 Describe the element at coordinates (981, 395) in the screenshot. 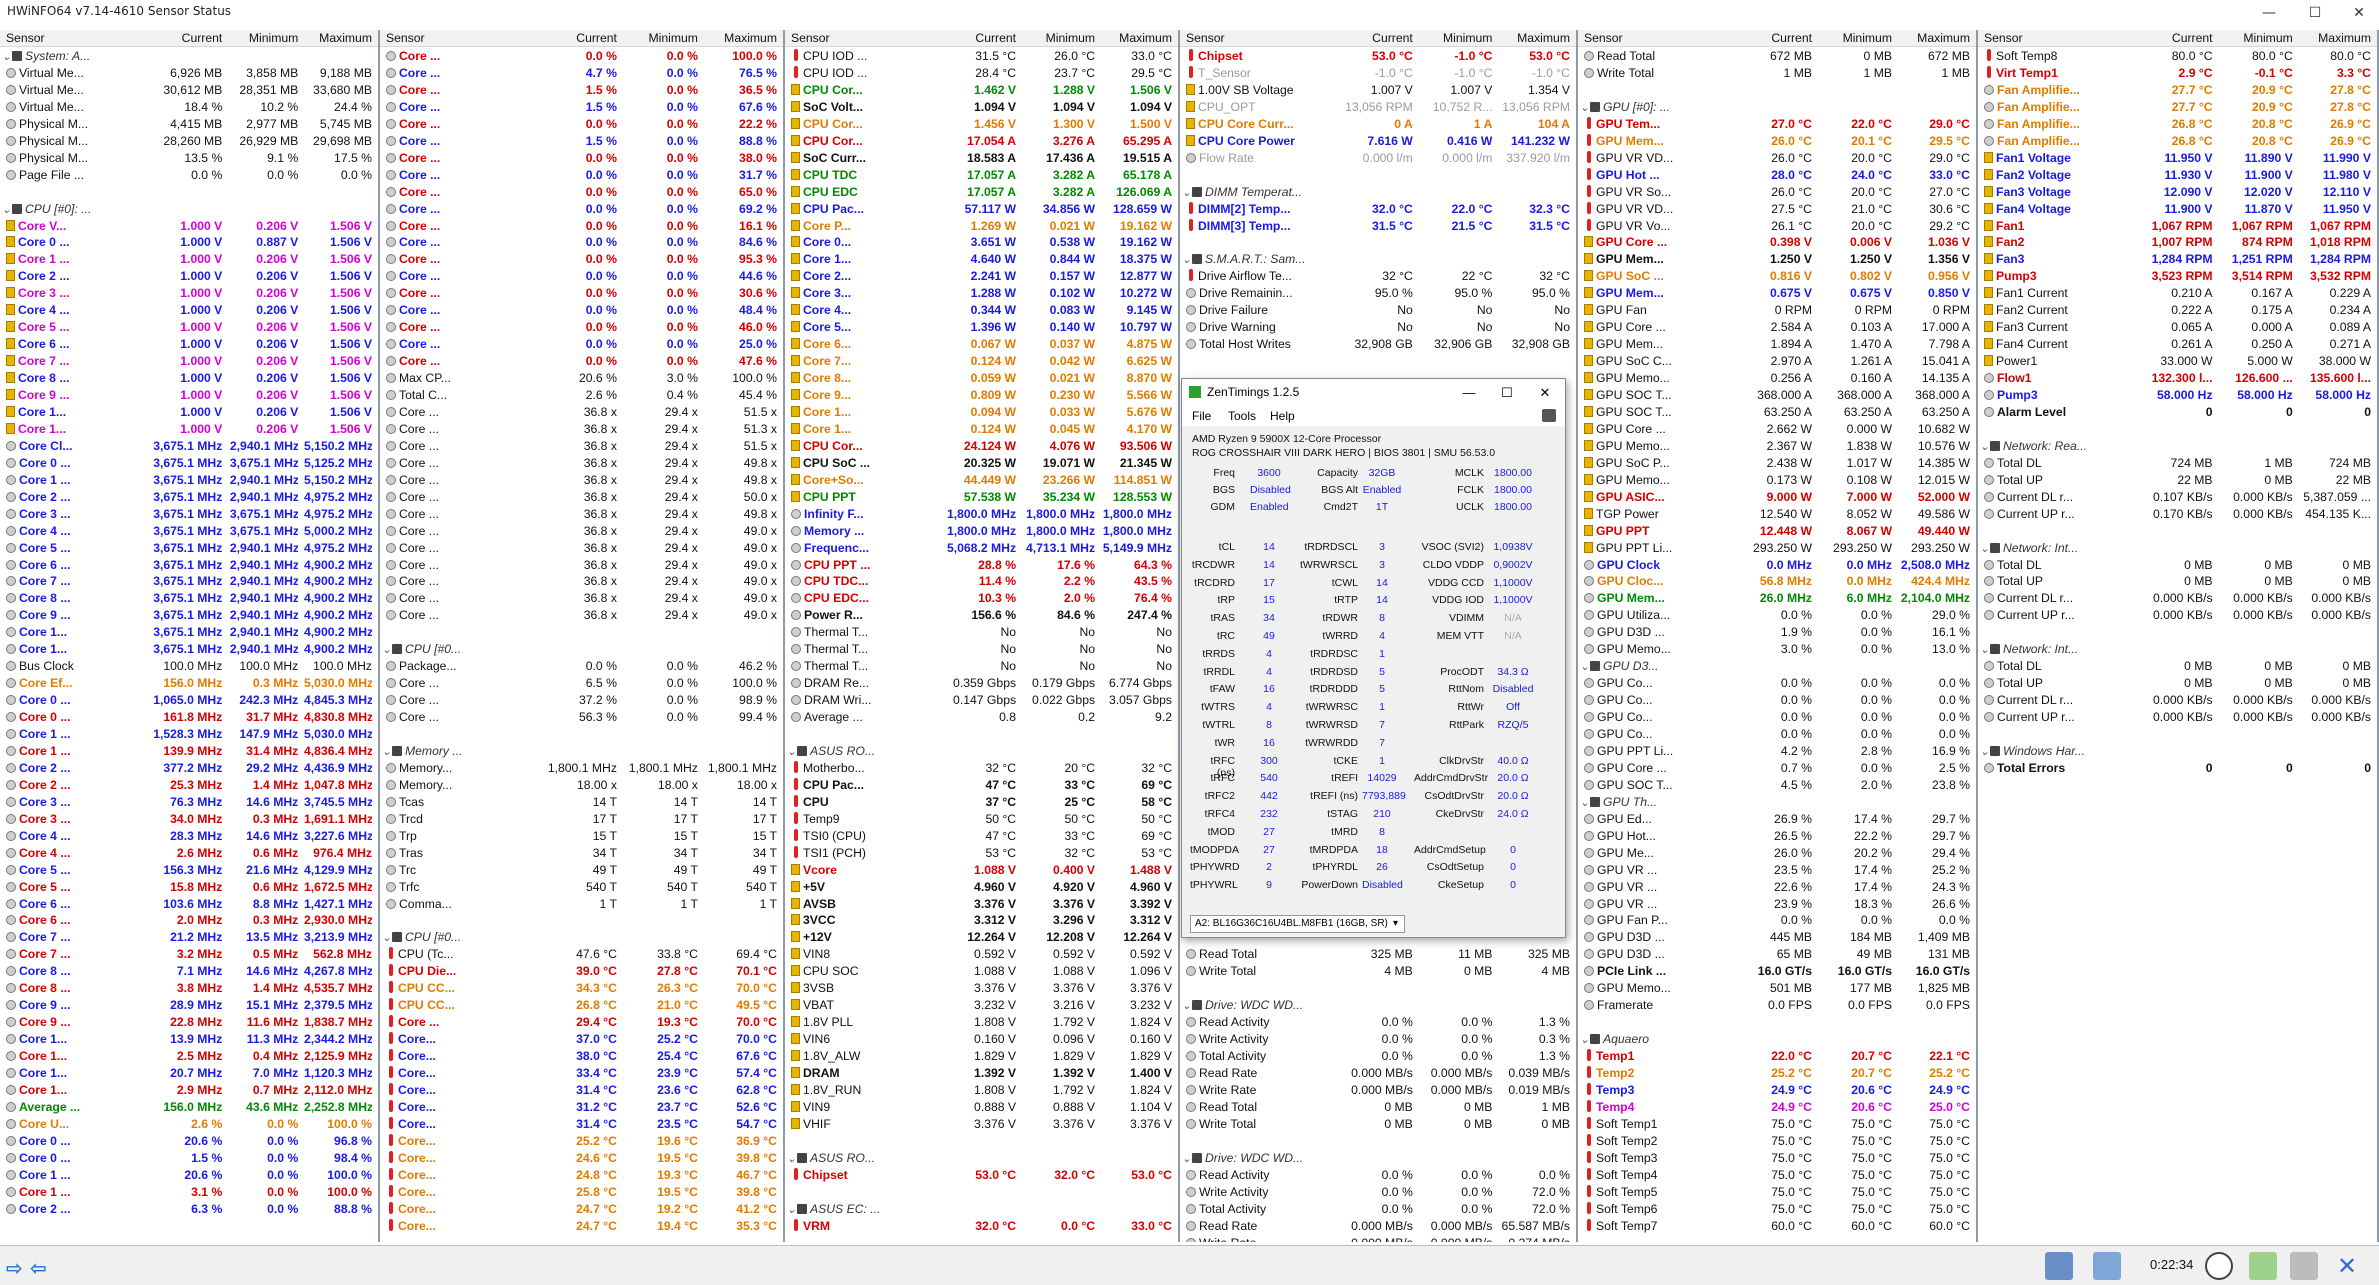

I see `sensor-row: Core 9... 0.809 W 0.230 W 5.566 W` at that location.